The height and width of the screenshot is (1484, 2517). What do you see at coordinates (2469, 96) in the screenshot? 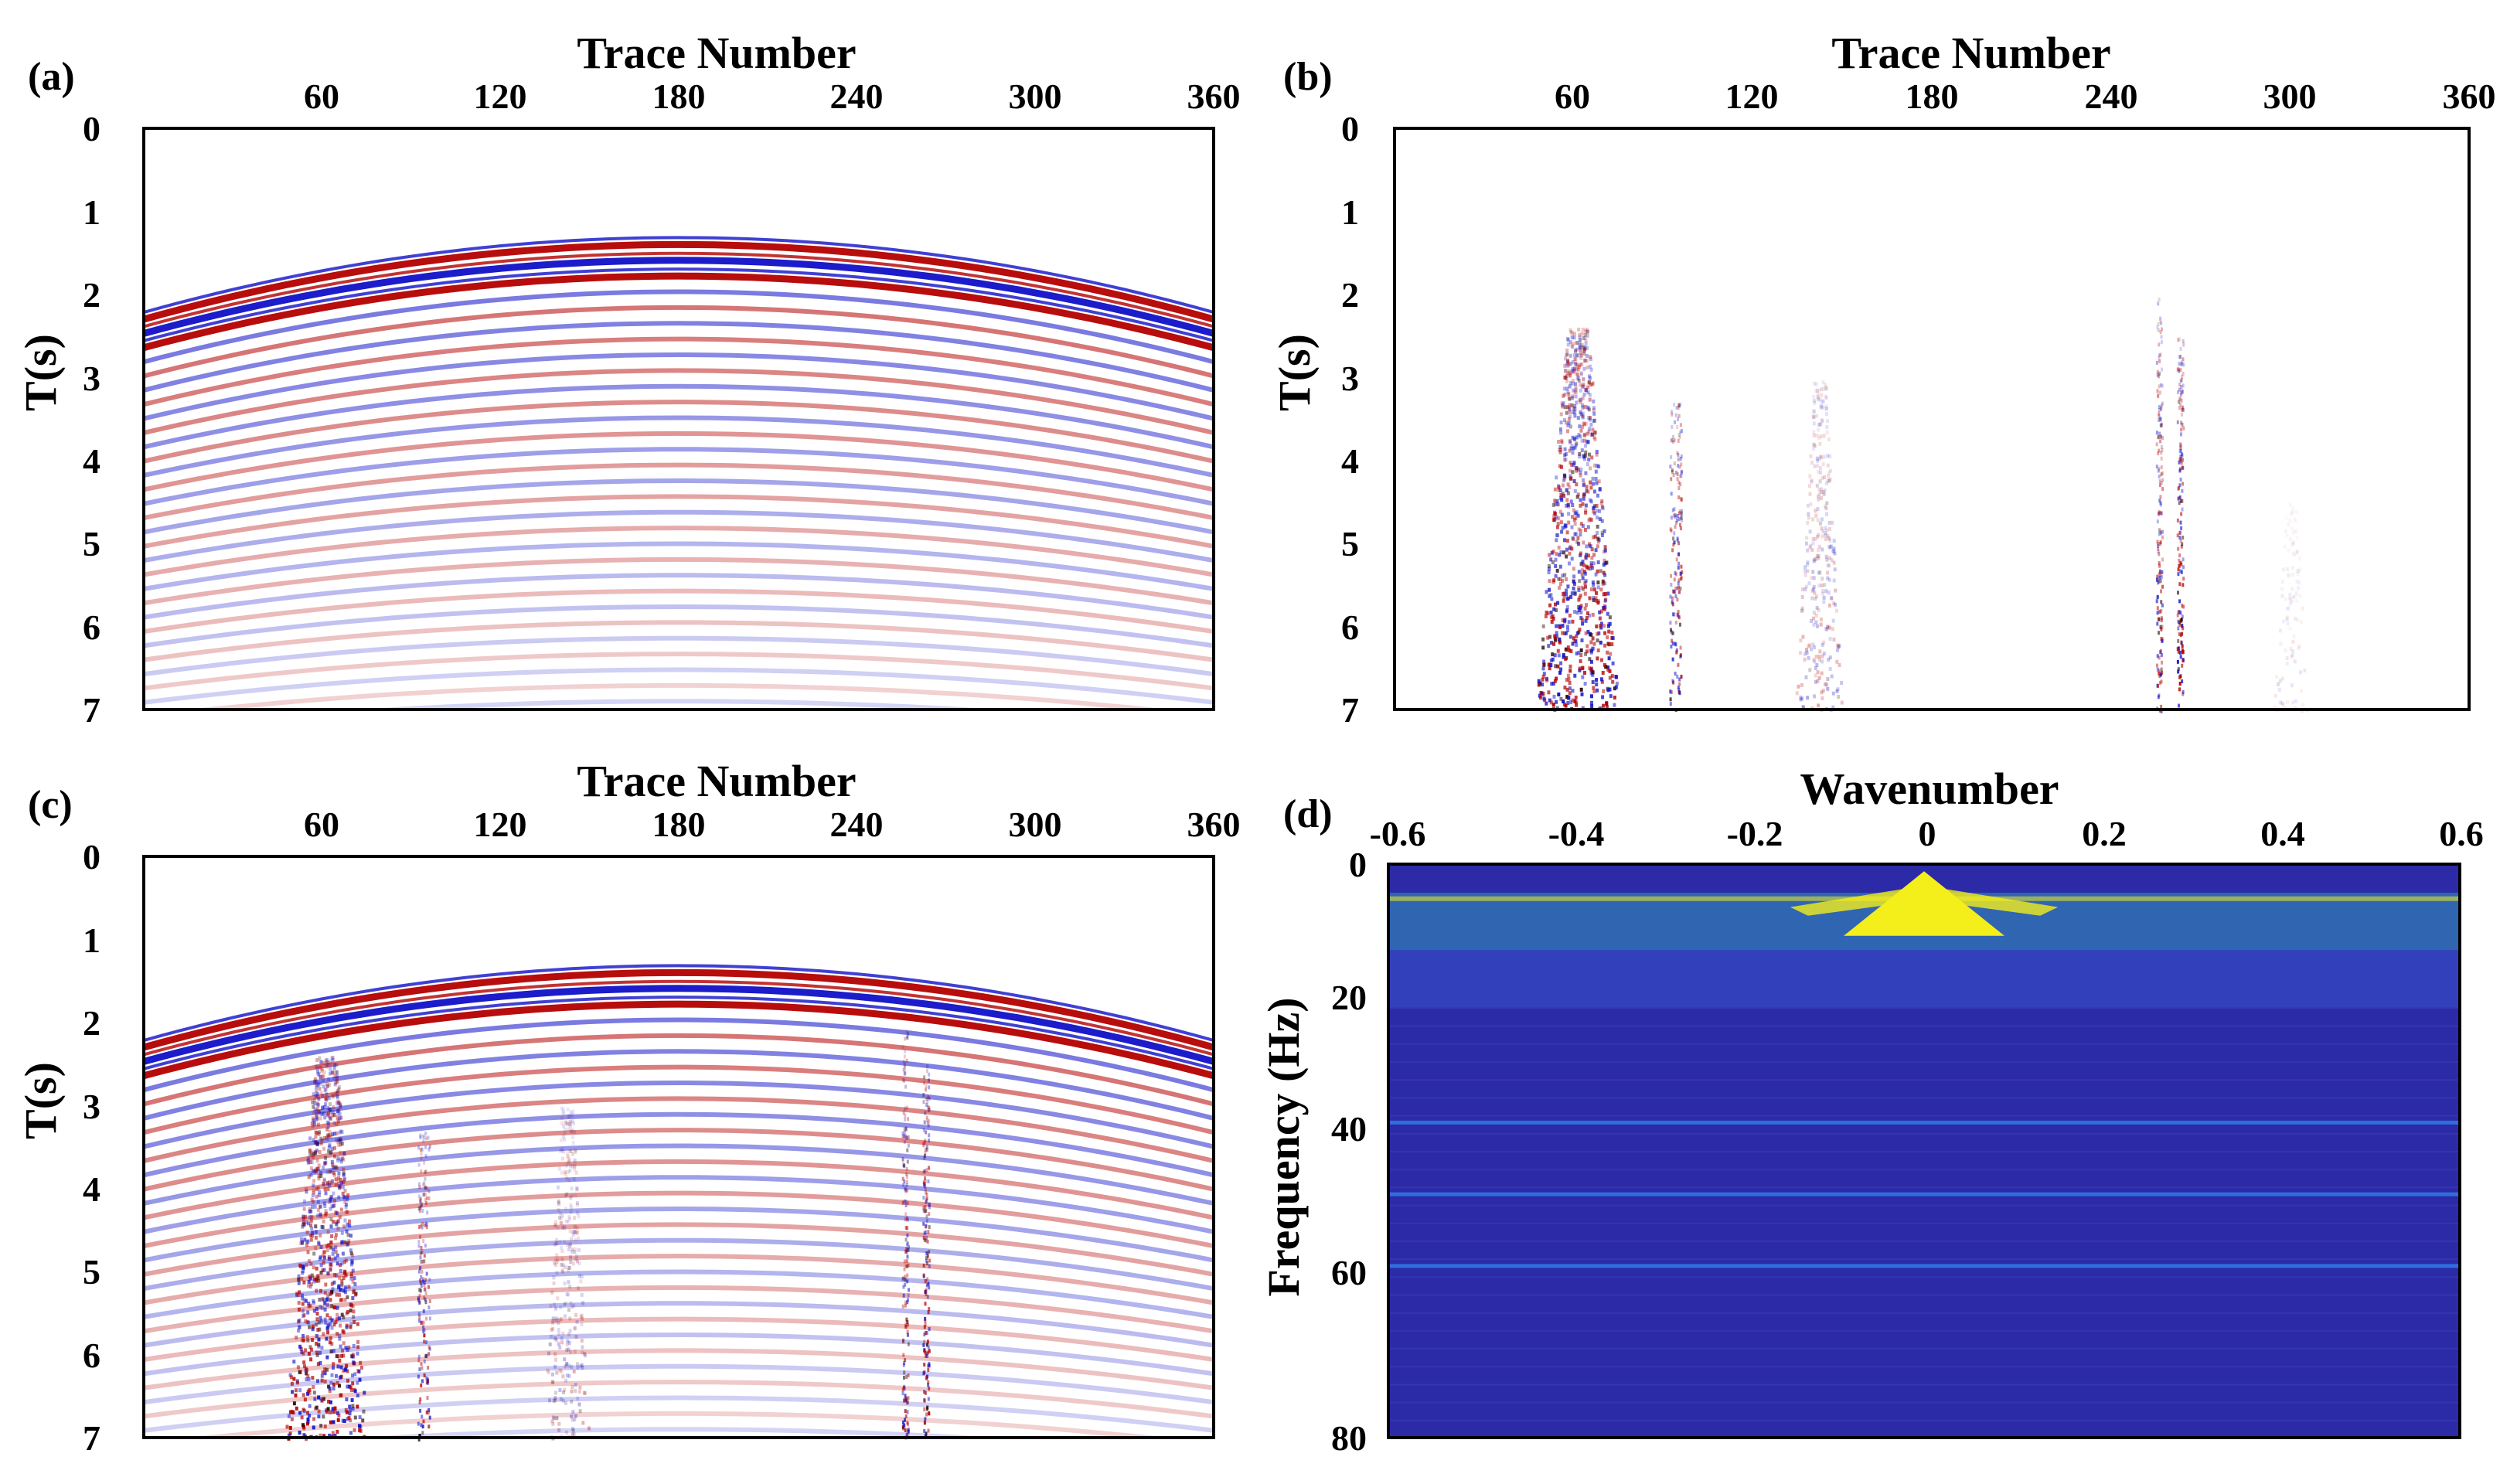
I see `panel-b-xtick-360: 360` at bounding box center [2469, 96].